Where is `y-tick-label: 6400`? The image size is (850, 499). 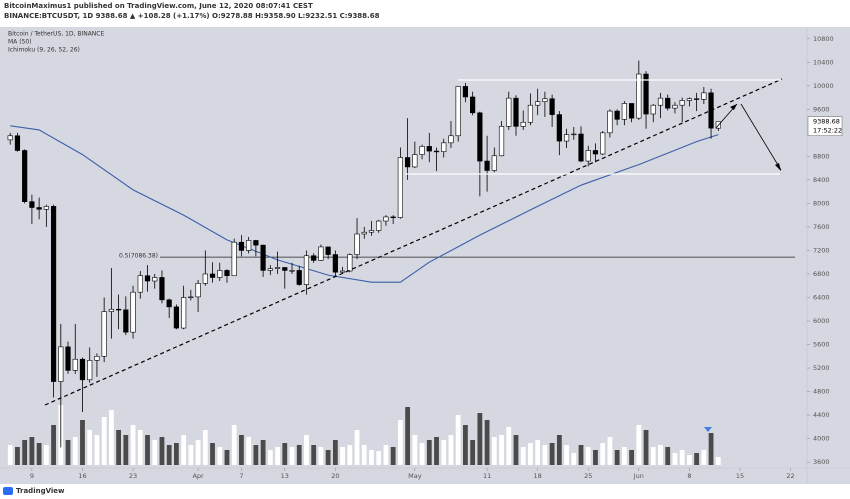 y-tick-label: 6400 is located at coordinates (821, 297).